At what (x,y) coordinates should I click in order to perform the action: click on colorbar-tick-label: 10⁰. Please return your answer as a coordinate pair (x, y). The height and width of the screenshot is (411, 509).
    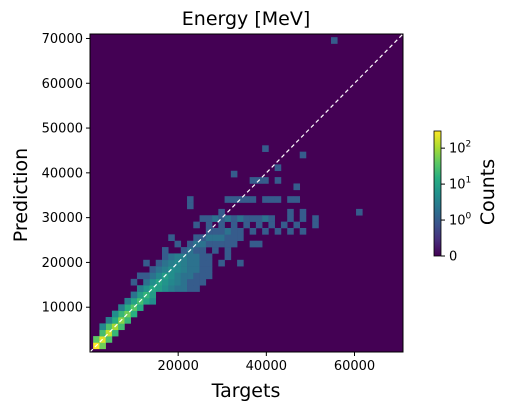
    Looking at the image, I should click on (460, 220).